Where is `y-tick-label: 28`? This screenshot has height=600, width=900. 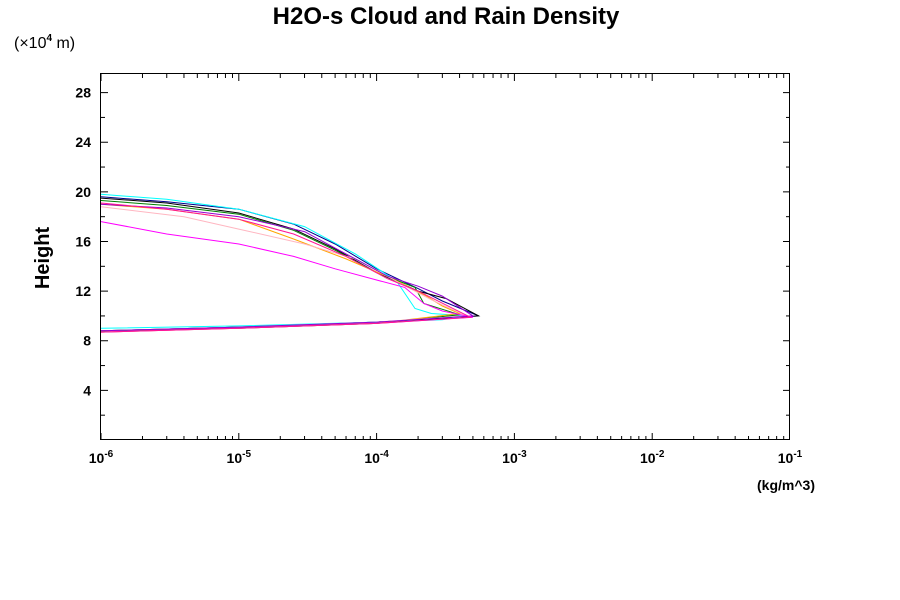
y-tick-label: 28 is located at coordinates (83, 93).